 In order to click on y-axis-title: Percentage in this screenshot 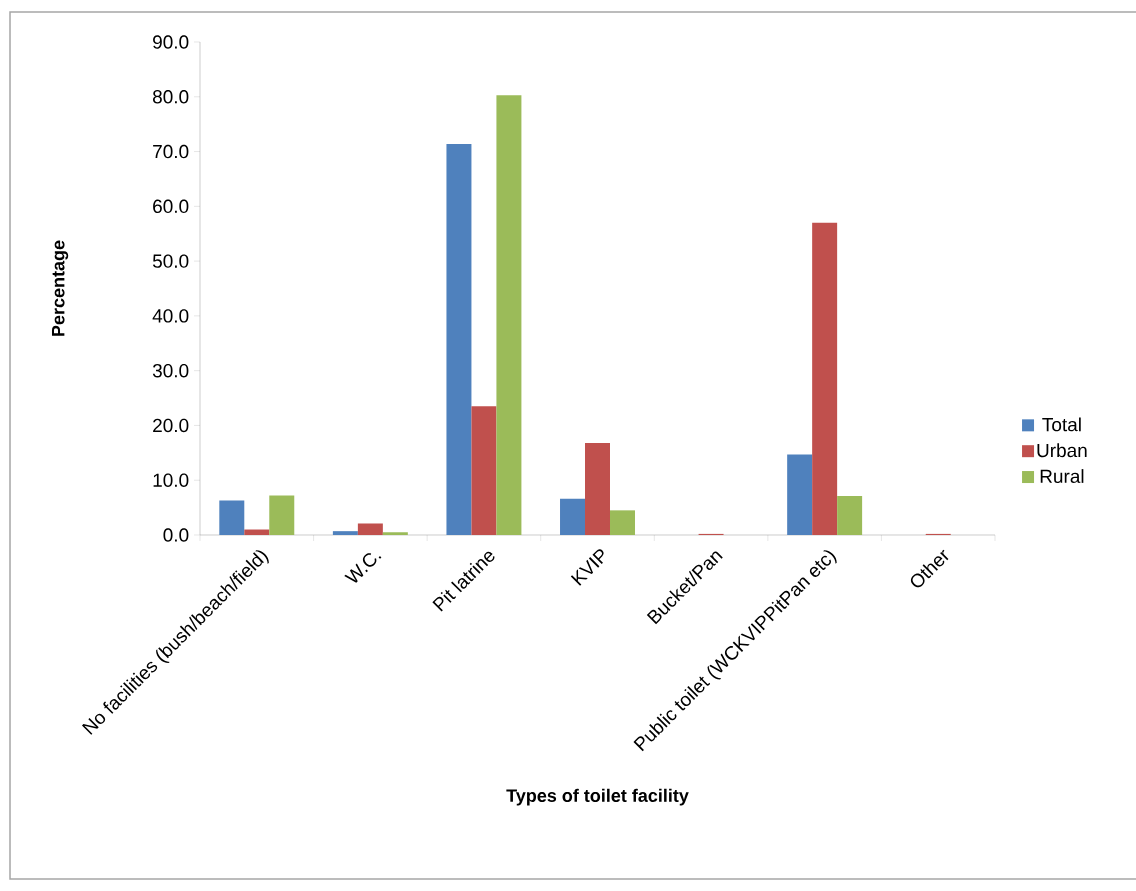, I will do `click(60, 288)`.